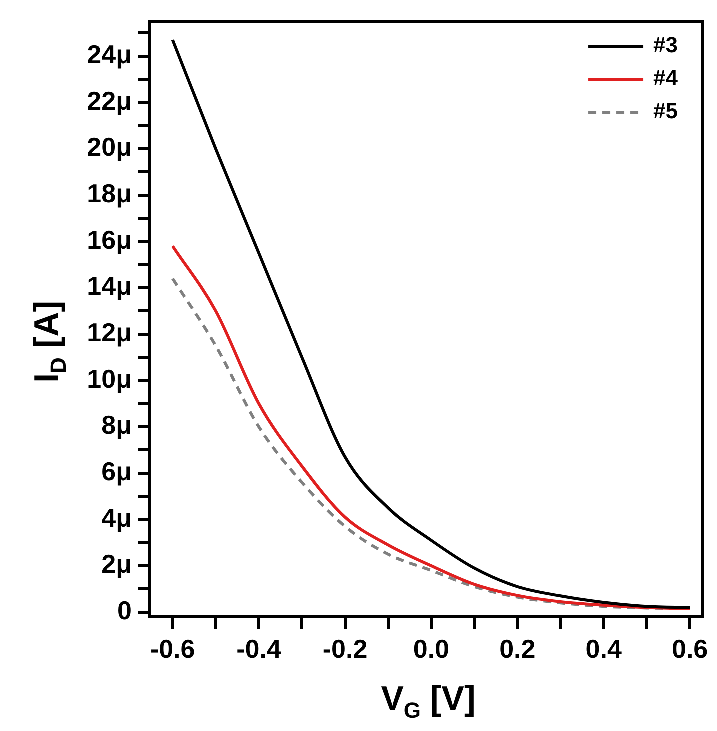 Image resolution: width=717 pixels, height=731 pixels. I want to click on y-tick-label: 16μ, so click(109, 239).